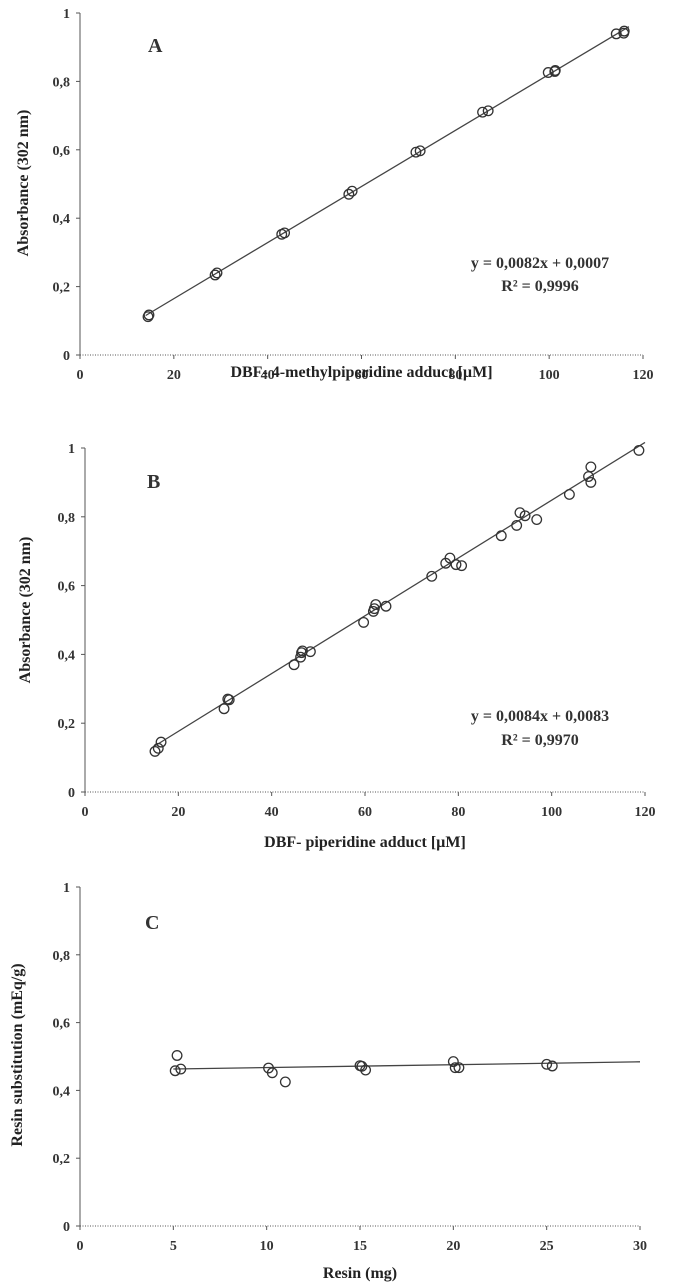 Image resolution: width=680 pixels, height=1287 pixels. Describe the element at coordinates (640, 1246) in the screenshot. I see `x-tick-label: 30` at that location.